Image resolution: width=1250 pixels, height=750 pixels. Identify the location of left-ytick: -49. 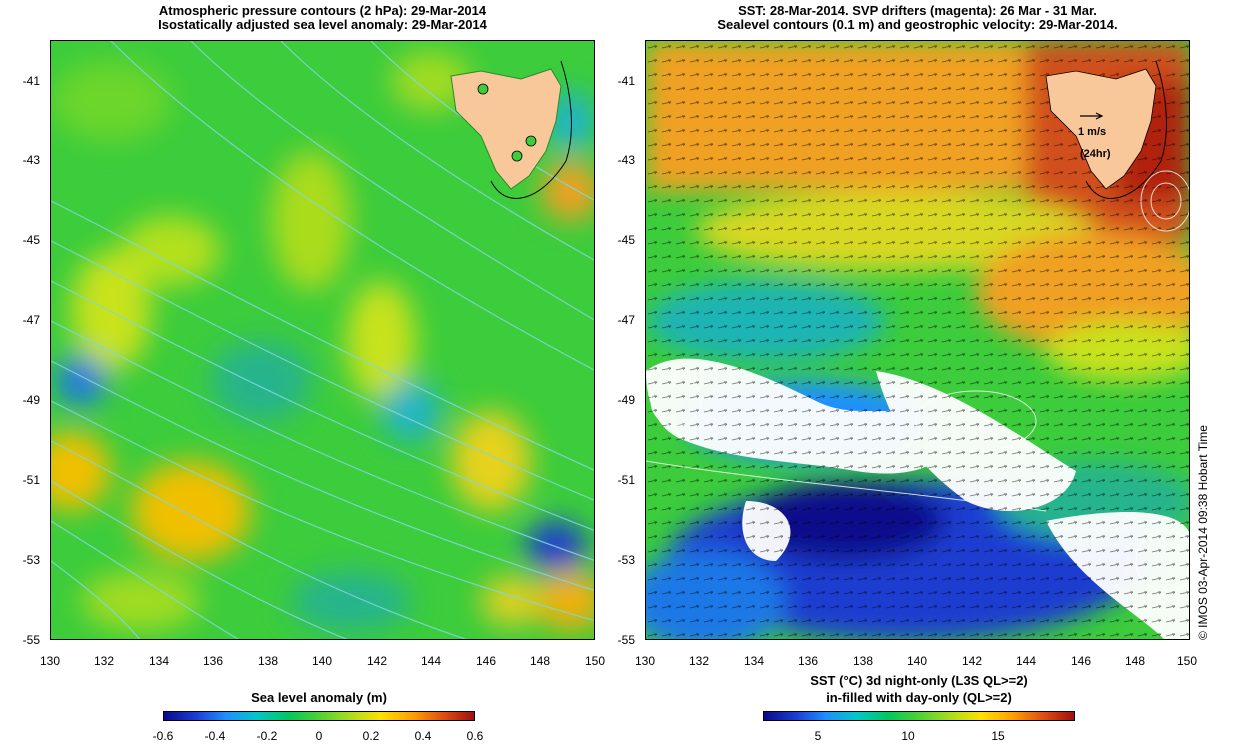
(31, 400).